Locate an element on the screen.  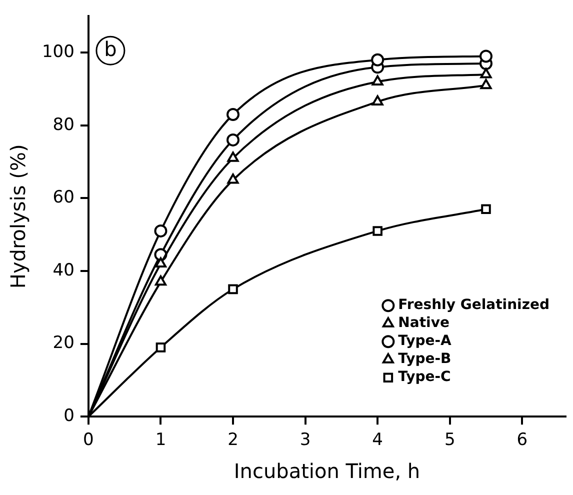
x-axis-title: Incubation Time, h is located at coordinates (327, 471).